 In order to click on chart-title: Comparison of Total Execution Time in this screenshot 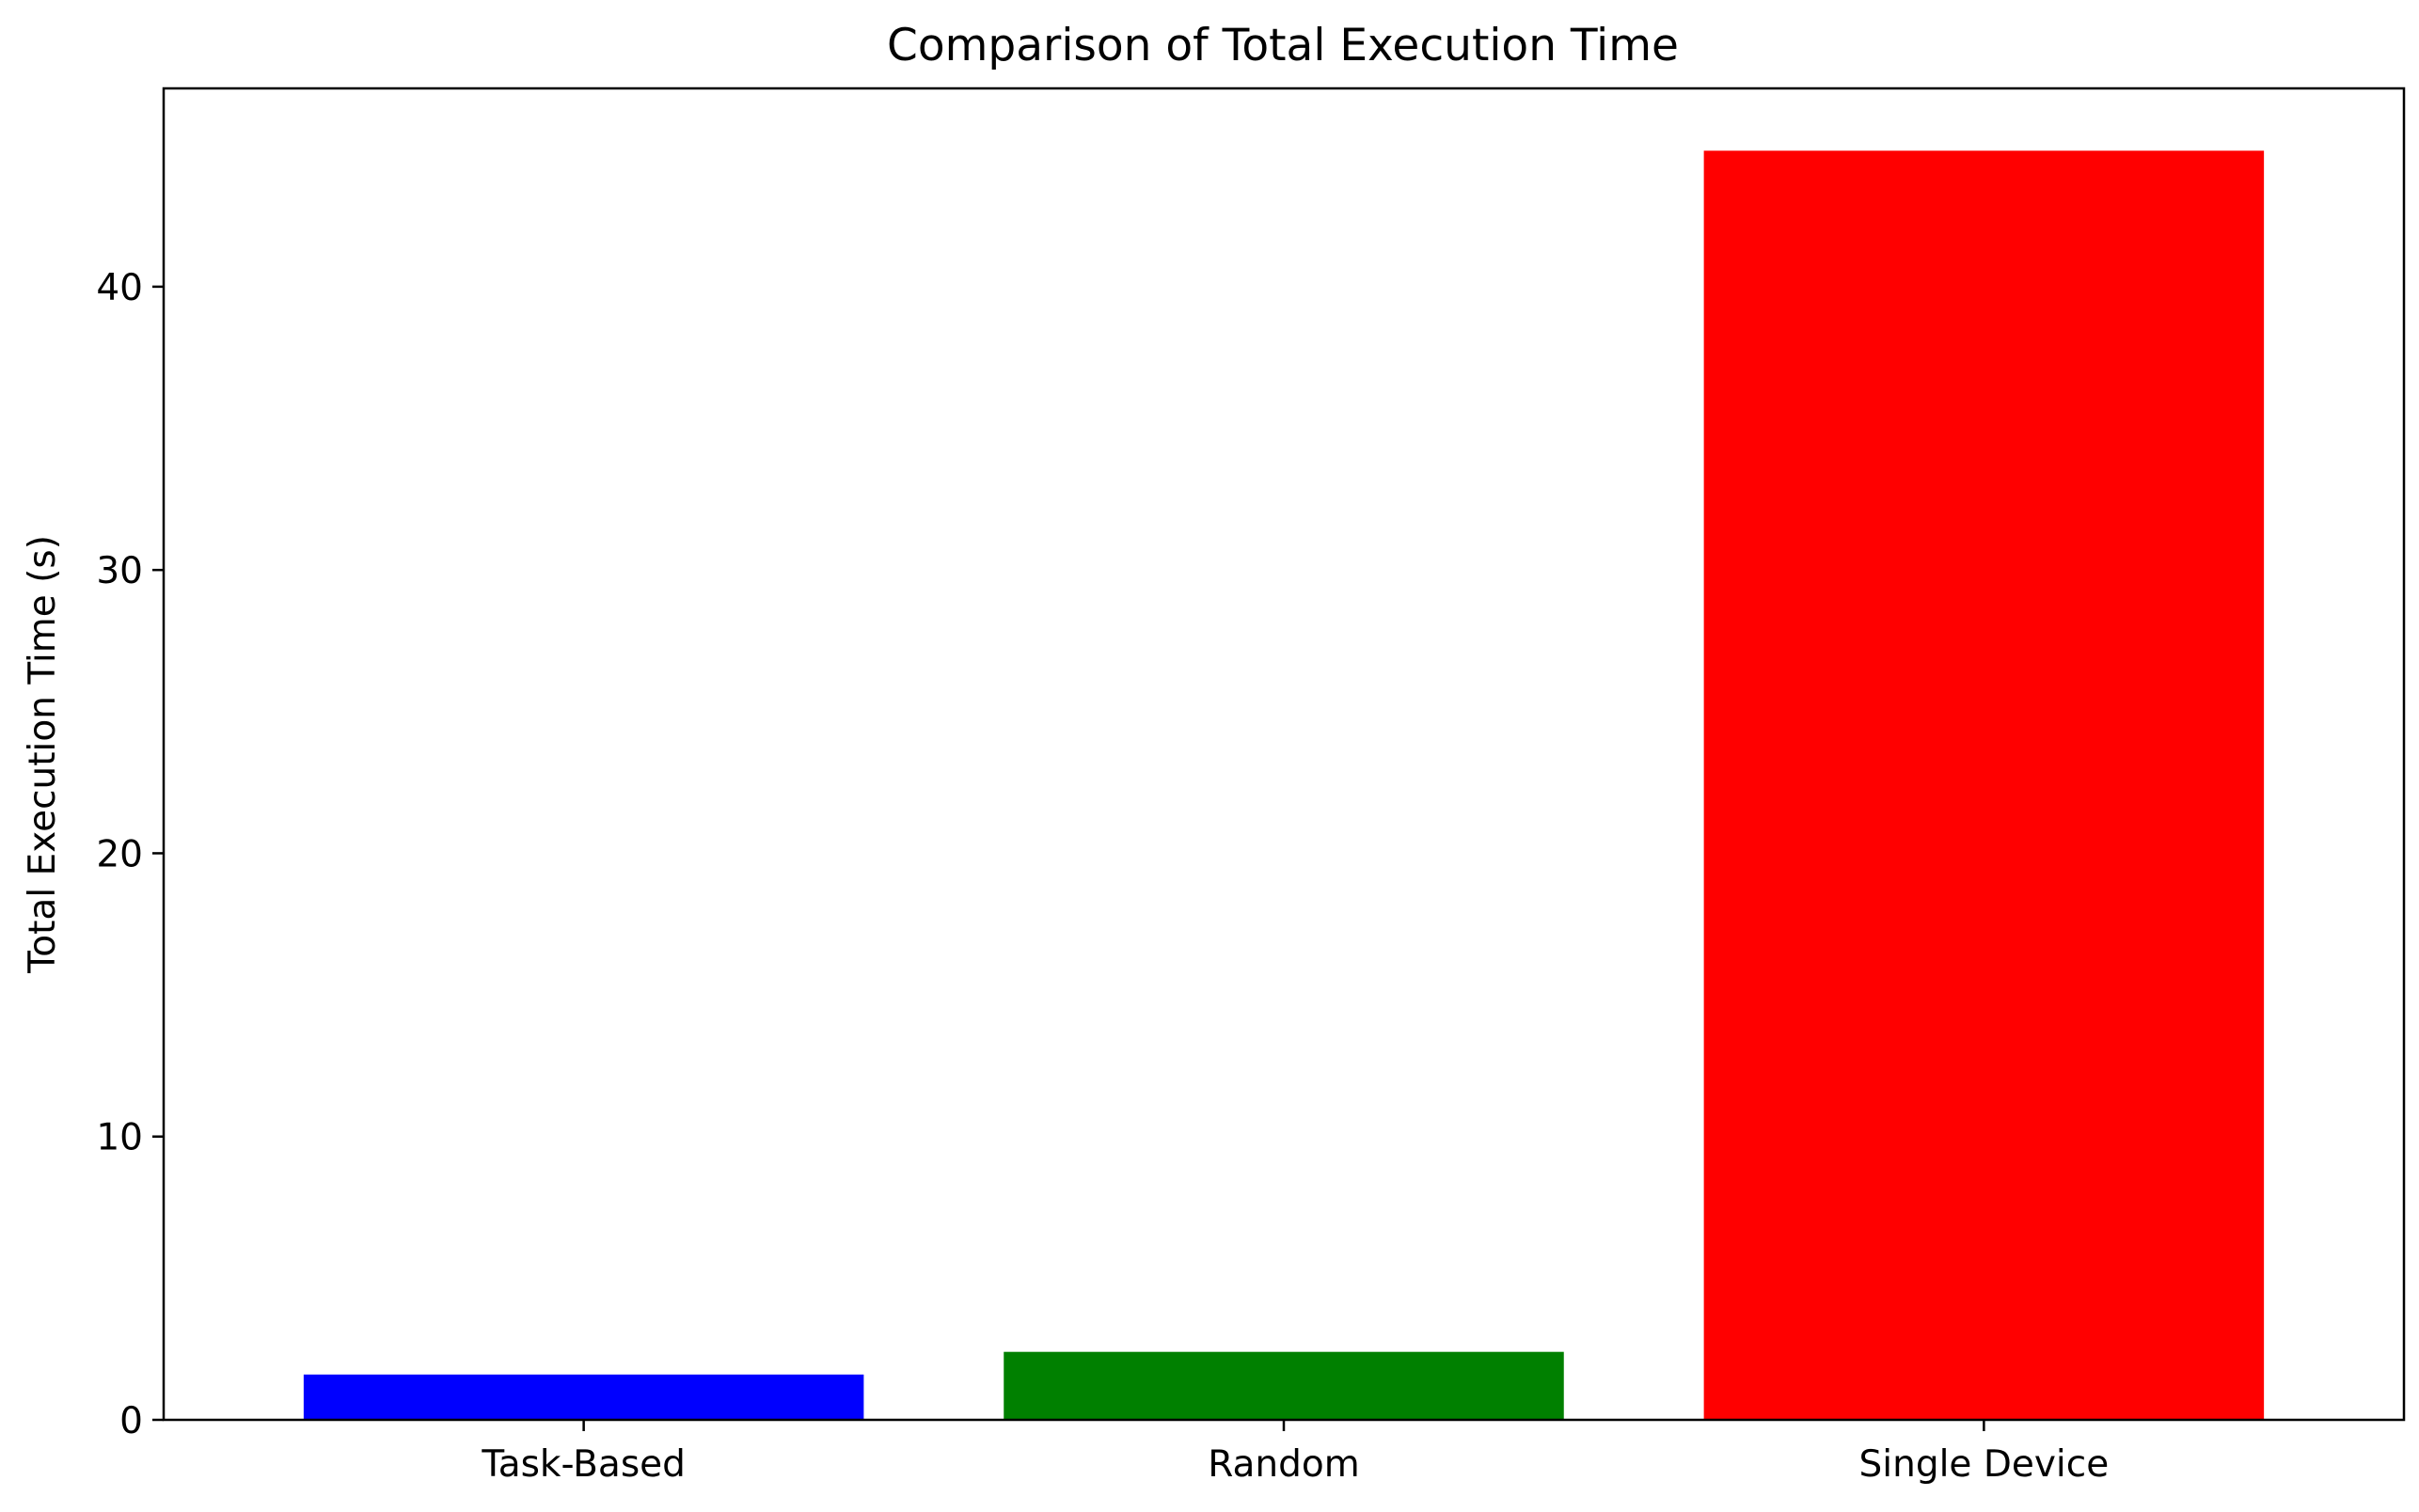, I will do `click(1283, 45)`.